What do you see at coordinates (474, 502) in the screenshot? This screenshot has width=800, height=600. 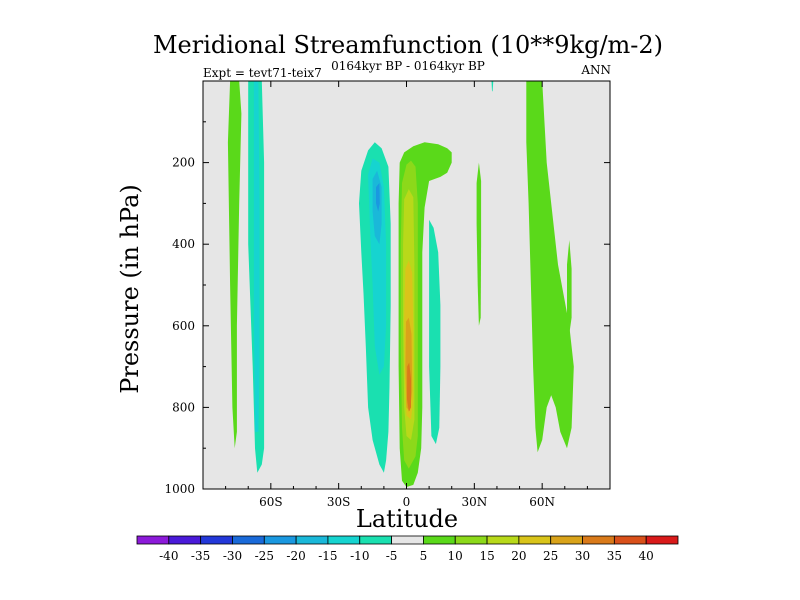 I see `x-tick-label: 30N` at bounding box center [474, 502].